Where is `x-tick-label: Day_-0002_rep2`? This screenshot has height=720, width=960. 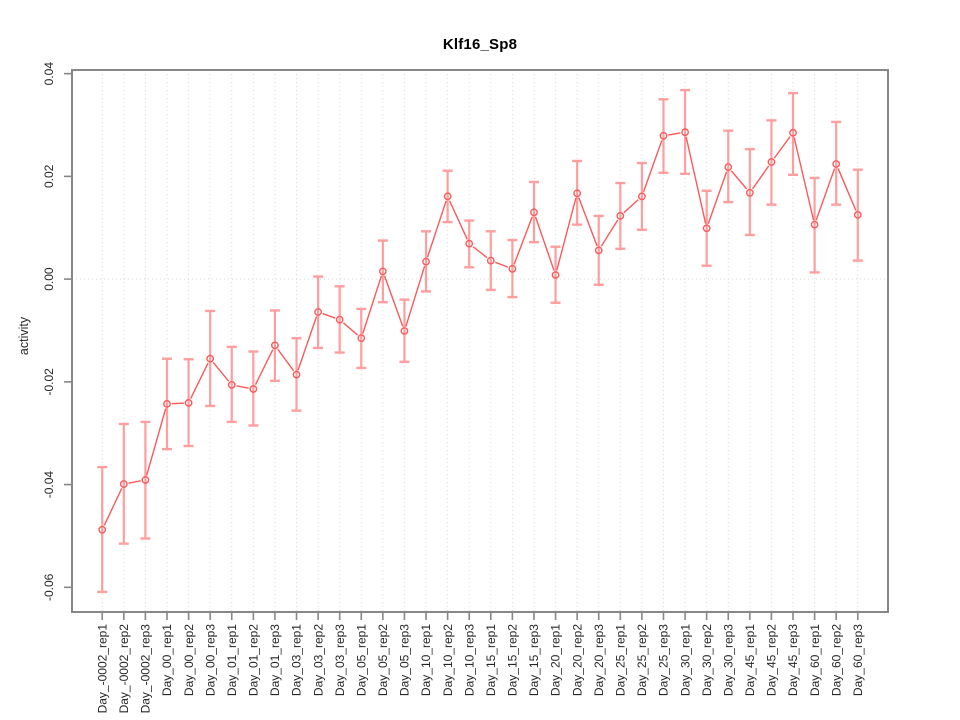 x-tick-label: Day_-0002_rep2 is located at coordinates (124, 669).